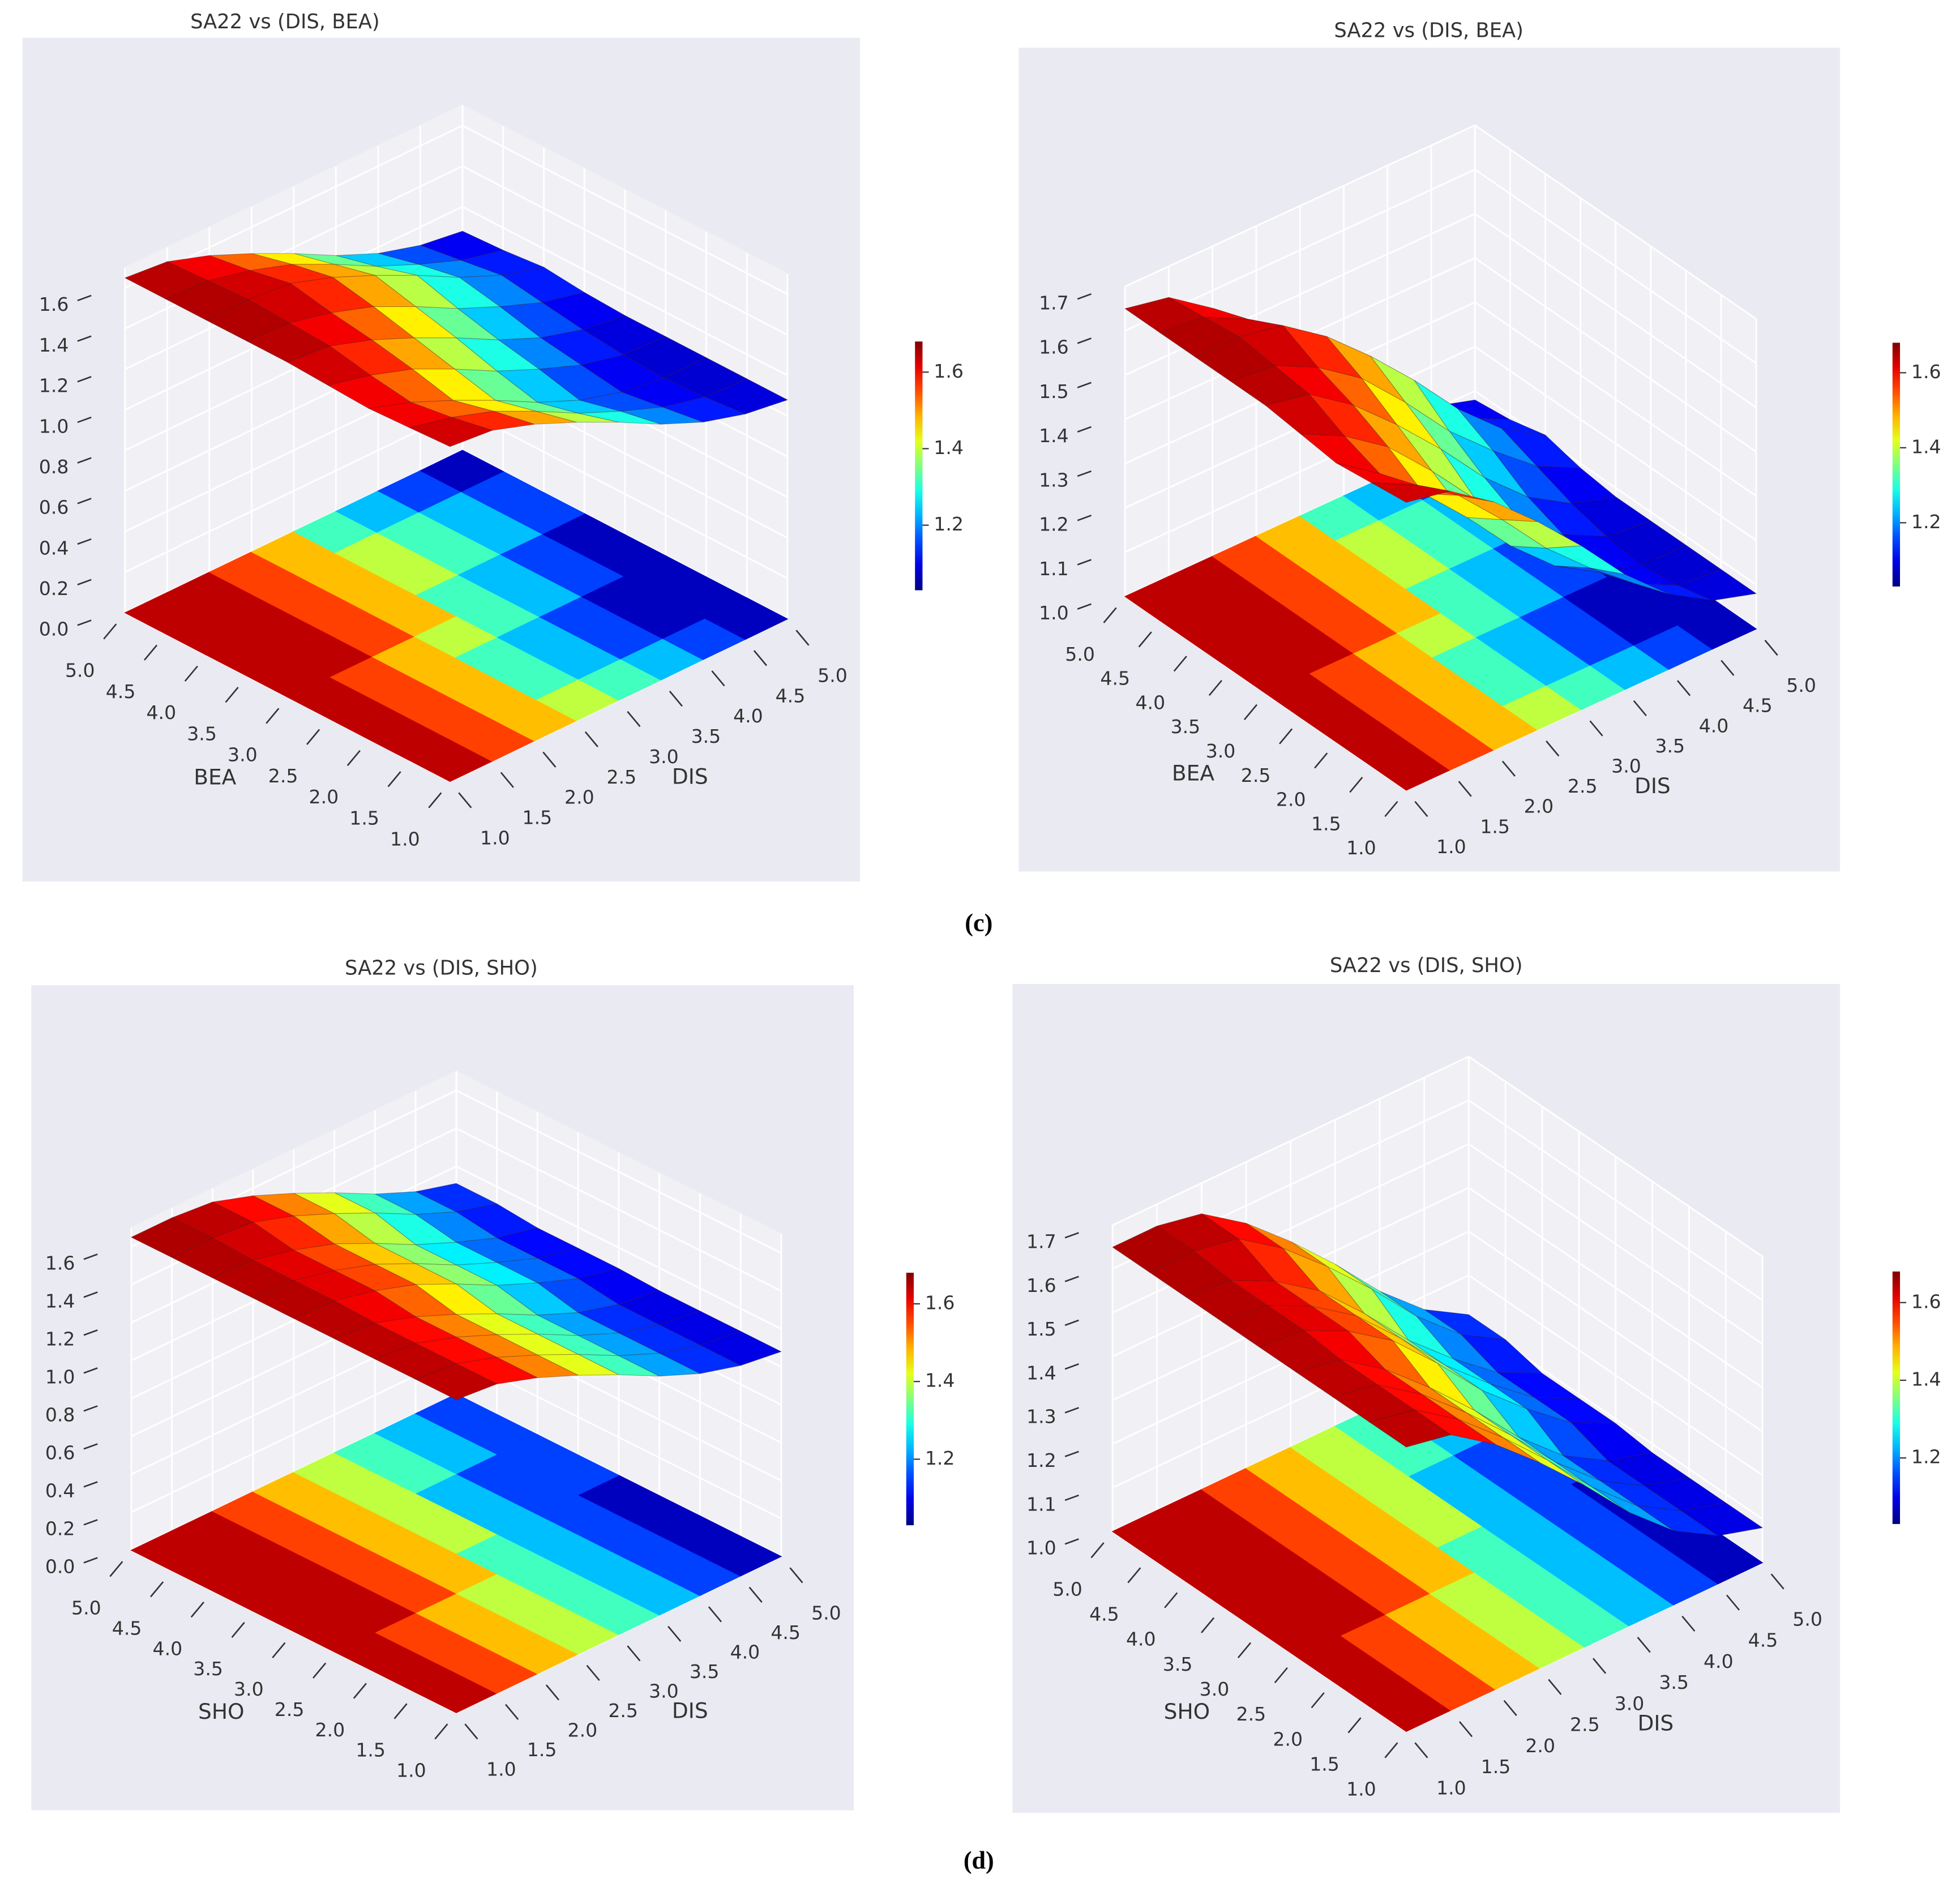 The width and height of the screenshot is (1960, 1883). Describe the element at coordinates (60, 1377) in the screenshot. I see `z-tick-label: 1.0` at that location.